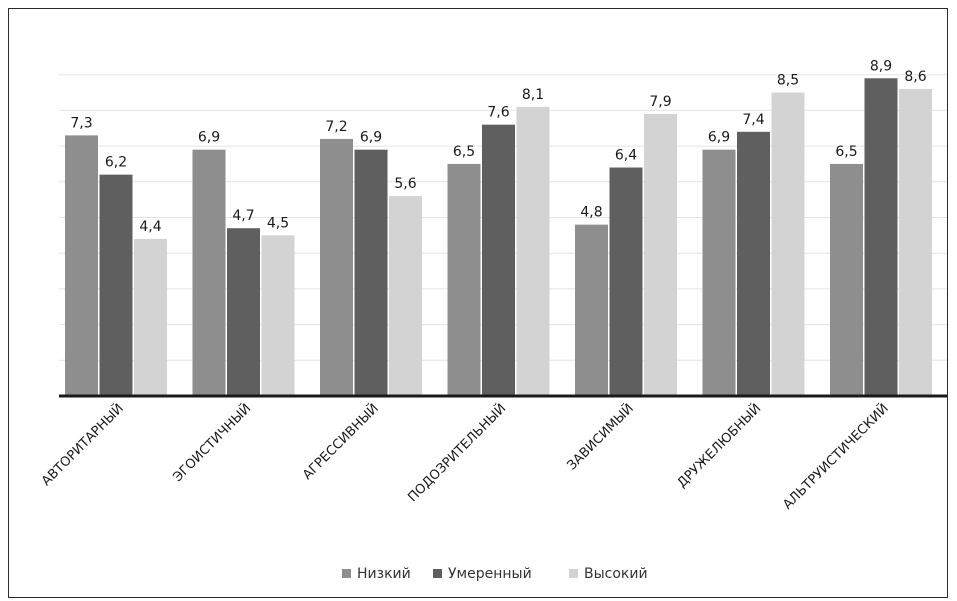  I want to click on data-label: 8,5, so click(788, 81).